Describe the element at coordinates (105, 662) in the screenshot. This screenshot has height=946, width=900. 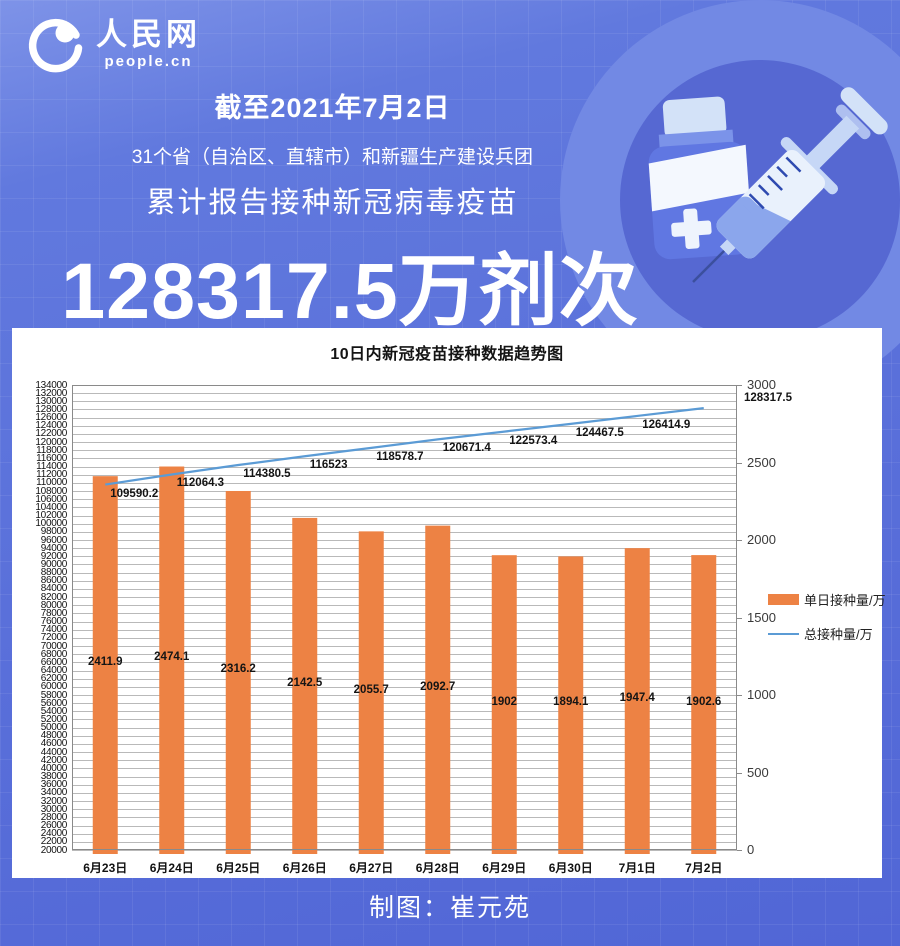
I see `bar-value-label: 2411.9` at that location.